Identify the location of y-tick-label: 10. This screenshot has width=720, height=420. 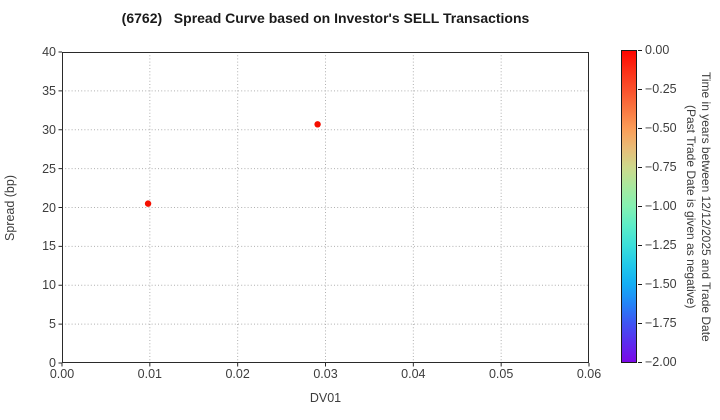
(49, 285).